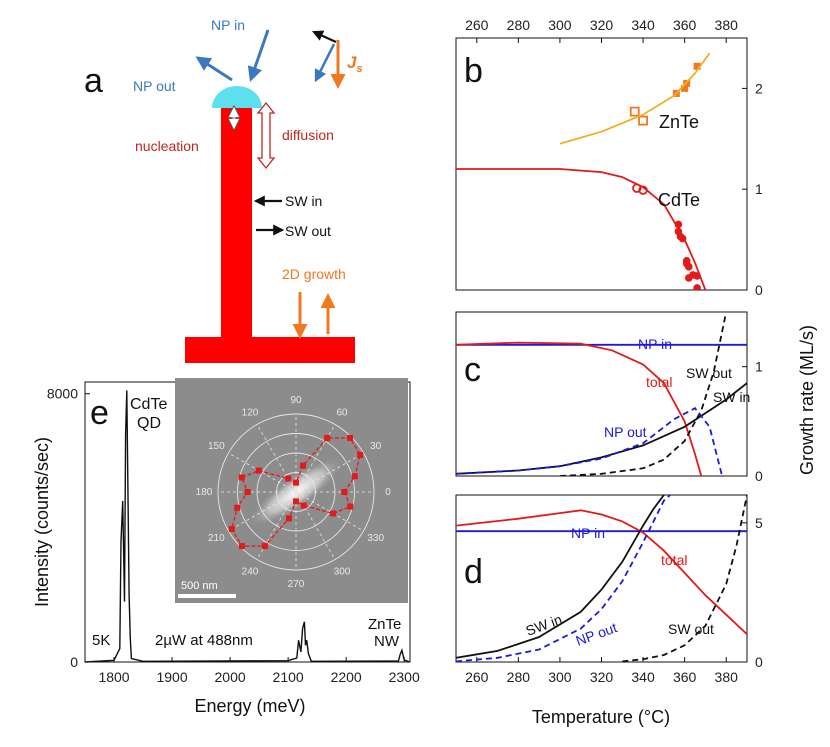 The width and height of the screenshot is (830, 747). I want to click on data-point-cdte, so click(689, 267).